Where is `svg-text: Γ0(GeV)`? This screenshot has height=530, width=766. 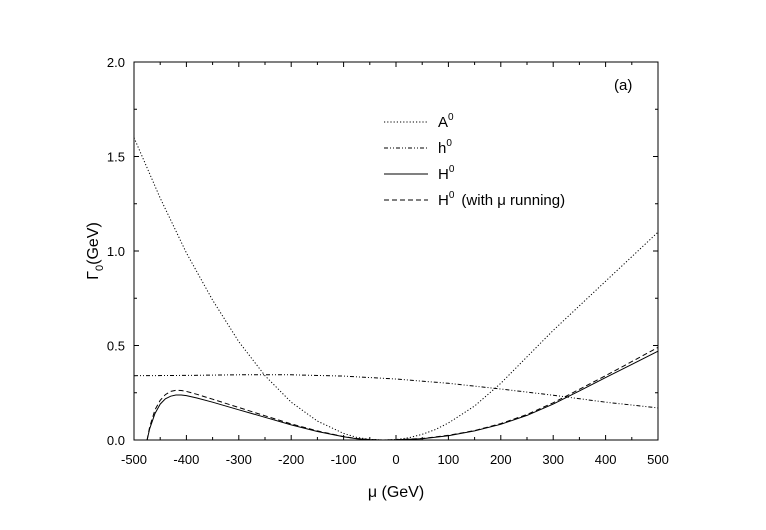 svg-text: Γ0(GeV) is located at coordinates (95, 251).